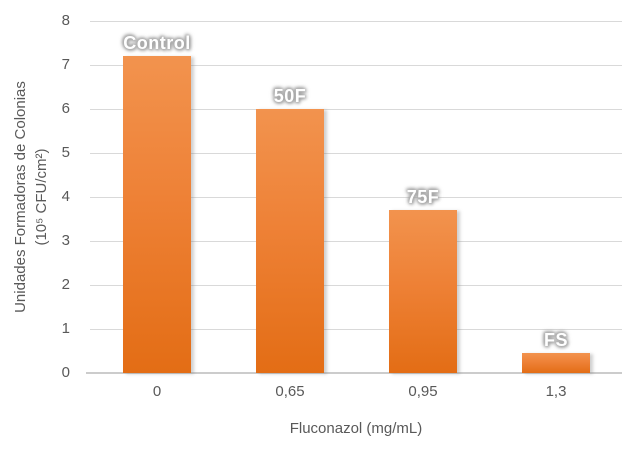  I want to click on y-tick-label-2: 2, so click(65, 284).